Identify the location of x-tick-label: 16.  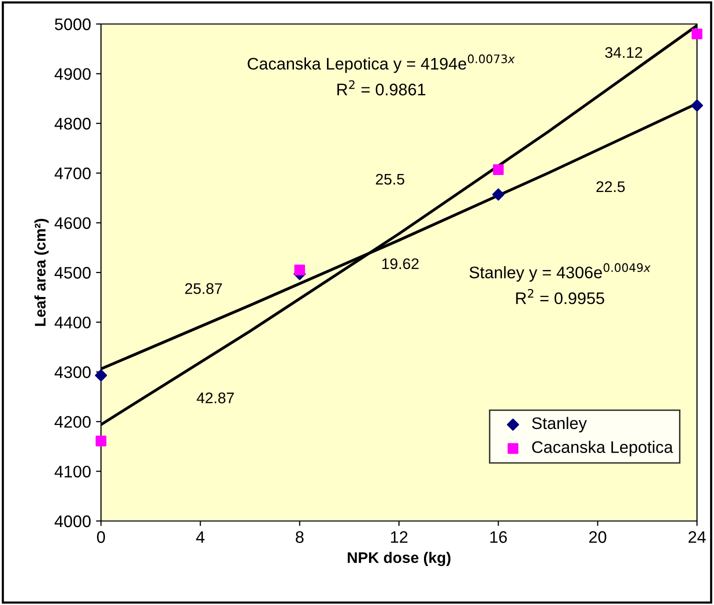
(498, 537).